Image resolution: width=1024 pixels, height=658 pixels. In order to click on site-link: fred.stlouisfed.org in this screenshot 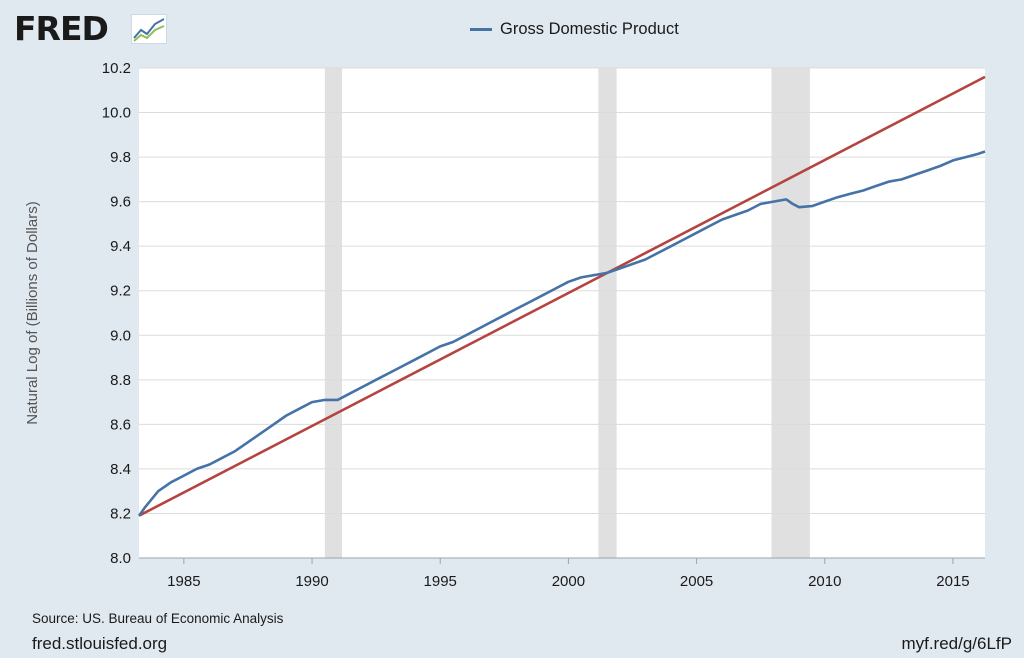, I will do `click(100, 643)`.